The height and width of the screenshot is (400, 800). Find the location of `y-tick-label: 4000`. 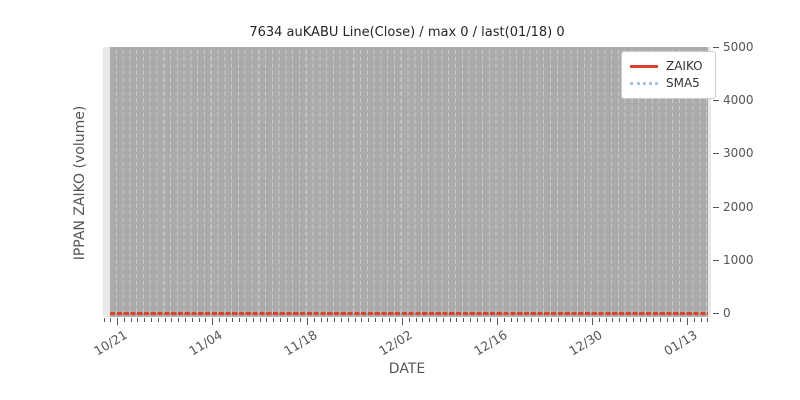

y-tick-label: 4000 is located at coordinates (738, 100).